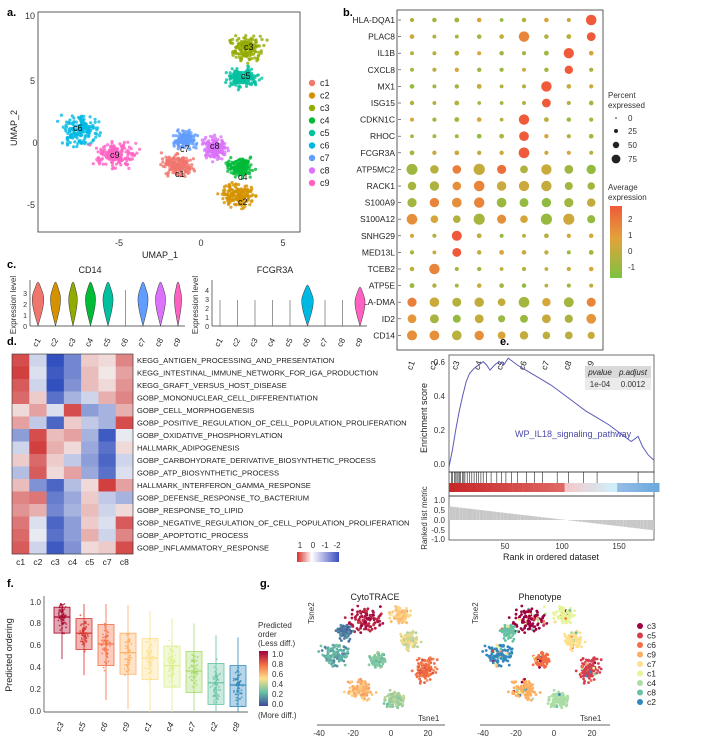 The height and width of the screenshot is (748, 708). Describe the element at coordinates (457, 120) in the screenshot. I see `dot-CDKN1C-c3` at that location.